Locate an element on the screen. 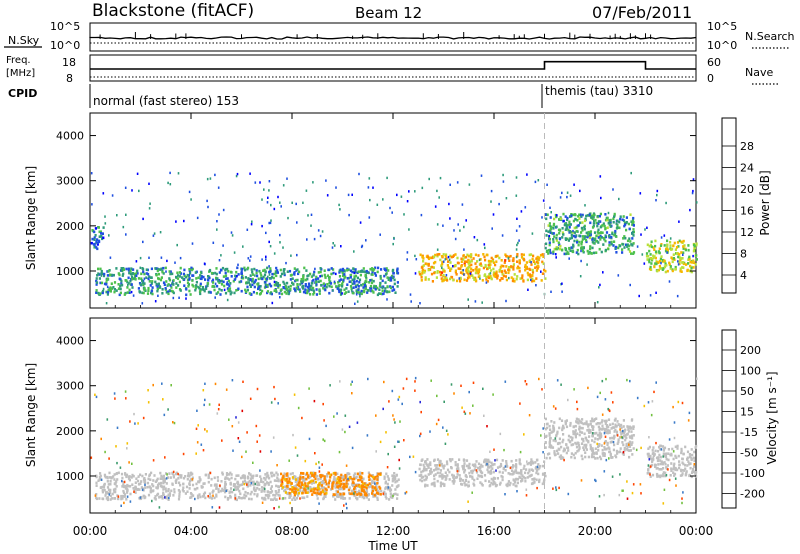 The image size is (800, 554). velocity-cbar-tick: -15 is located at coordinates (749, 432).